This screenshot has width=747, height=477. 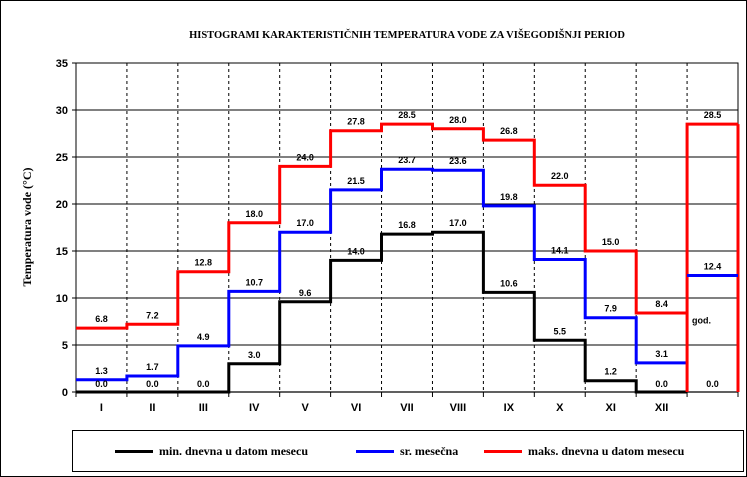 What do you see at coordinates (711, 257) in the screenshot?
I see `annual-max-line` at bounding box center [711, 257].